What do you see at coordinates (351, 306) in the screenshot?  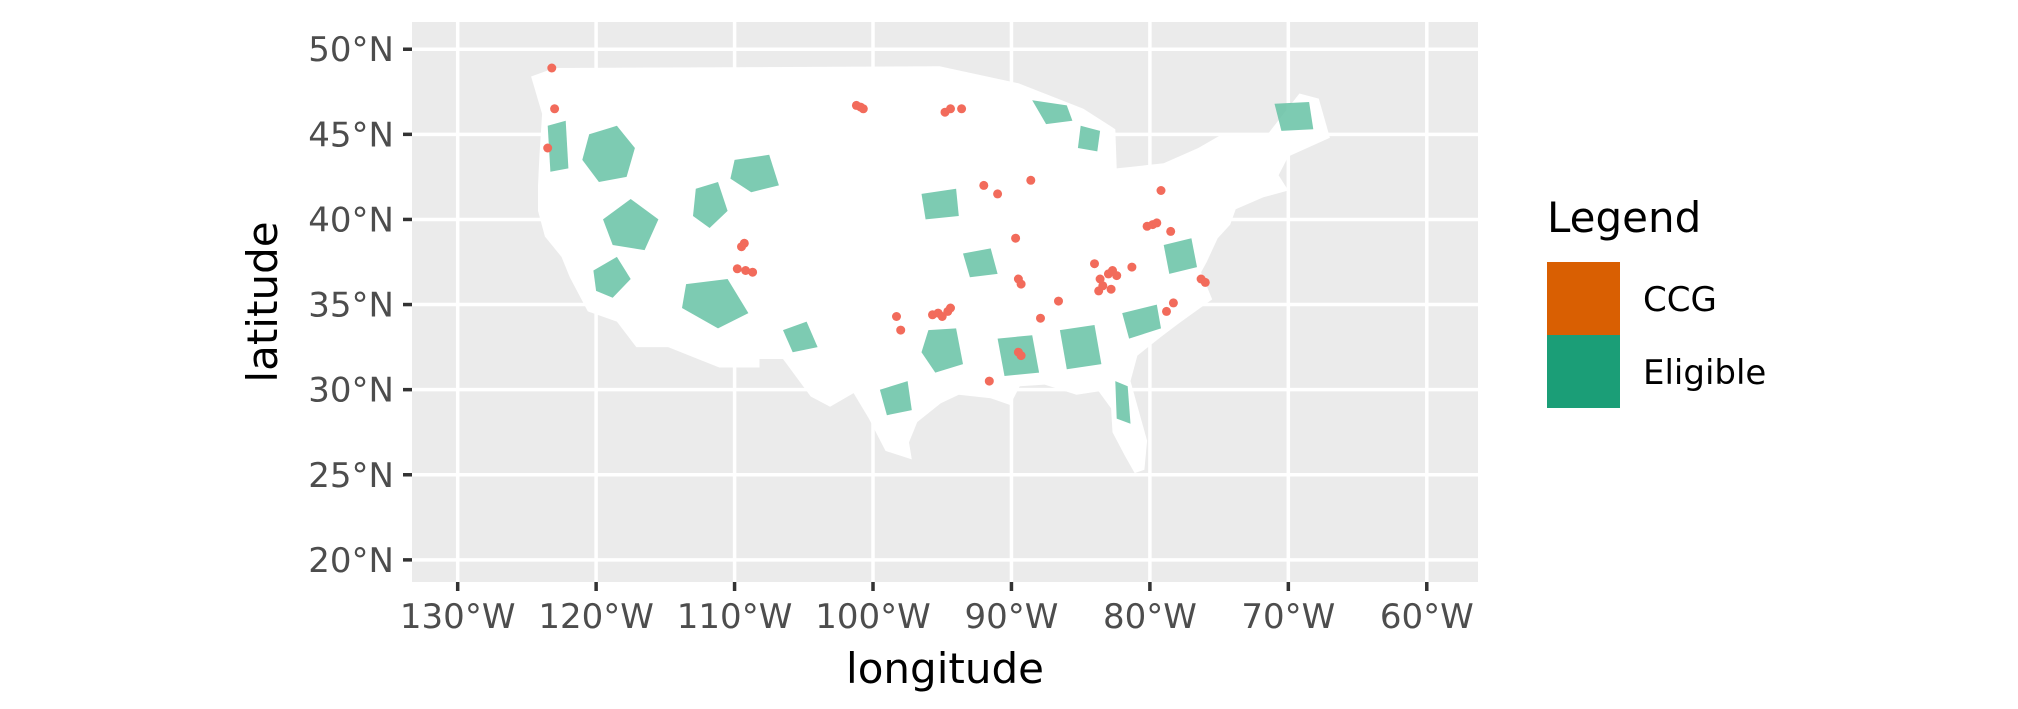 I see `y-tick-label: 35°N` at bounding box center [351, 306].